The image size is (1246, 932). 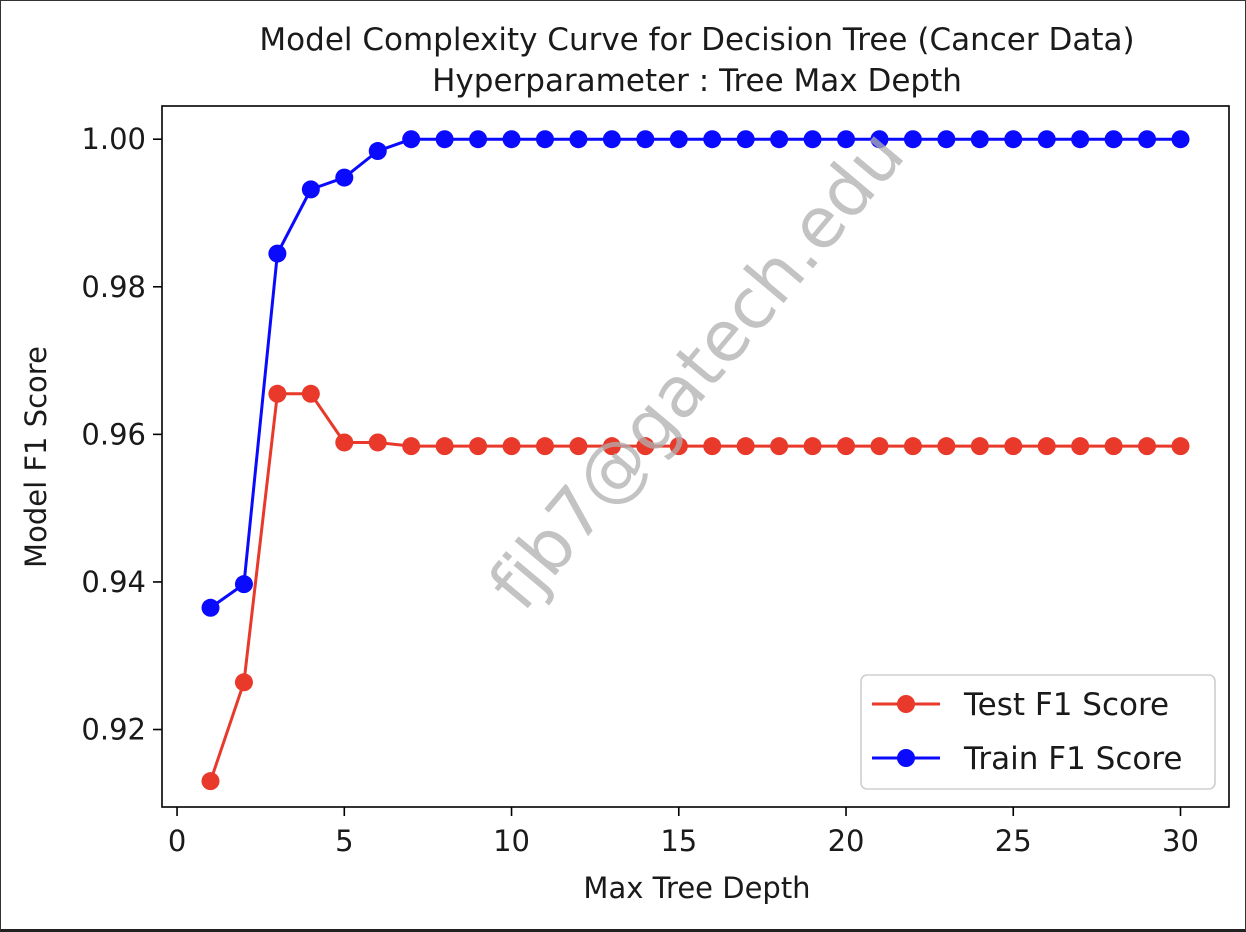 I want to click on y-tick-label: 1.00, so click(x=113, y=139).